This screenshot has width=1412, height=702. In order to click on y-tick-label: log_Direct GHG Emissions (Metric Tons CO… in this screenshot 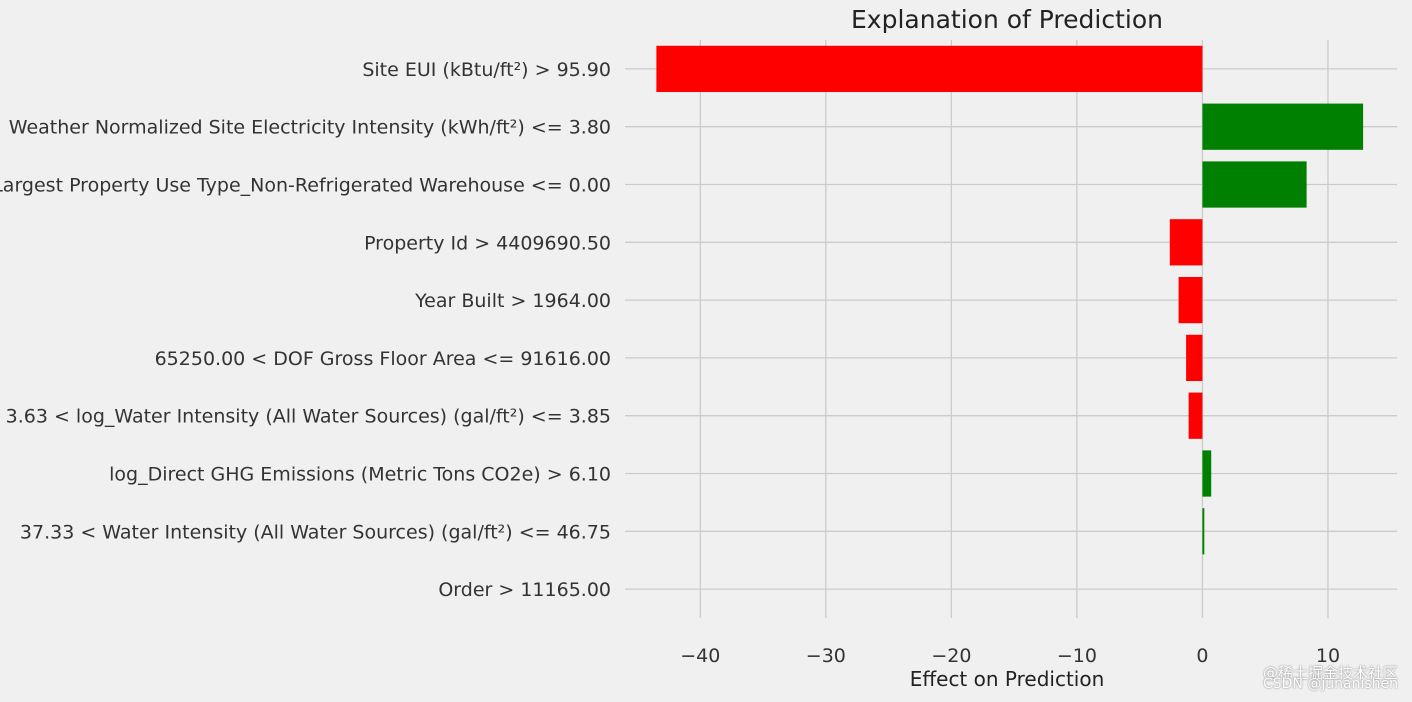, I will do `click(360, 475)`.